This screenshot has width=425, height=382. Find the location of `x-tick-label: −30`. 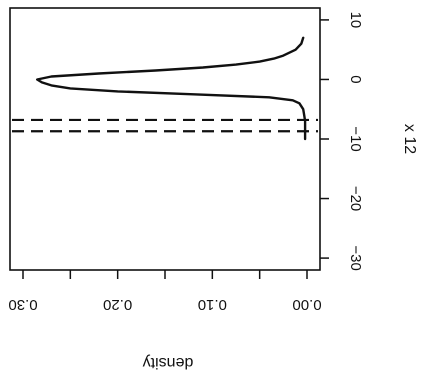

x-tick-label: −30 is located at coordinates (355, 257).